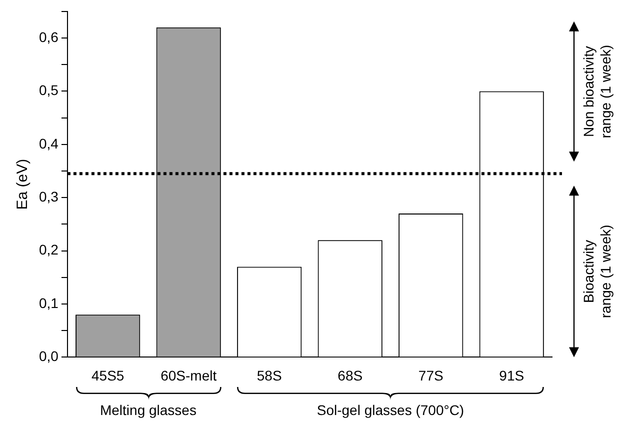  I want to click on text: Bioactivity range (1 week), so click(597, 271).